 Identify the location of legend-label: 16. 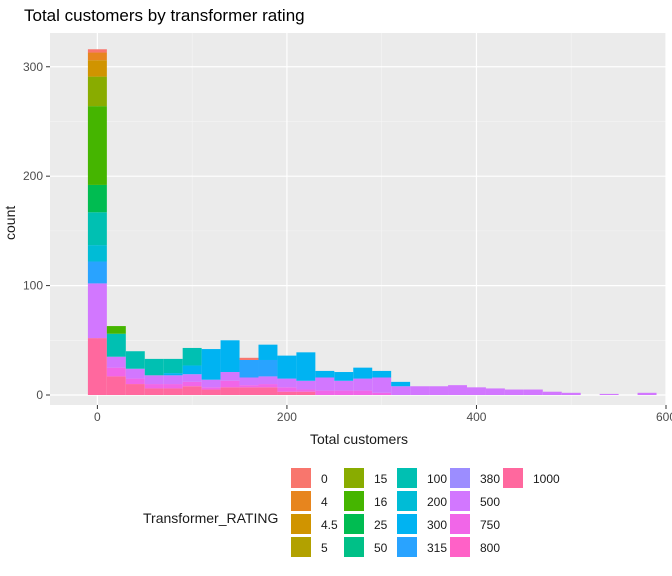
(381, 502).